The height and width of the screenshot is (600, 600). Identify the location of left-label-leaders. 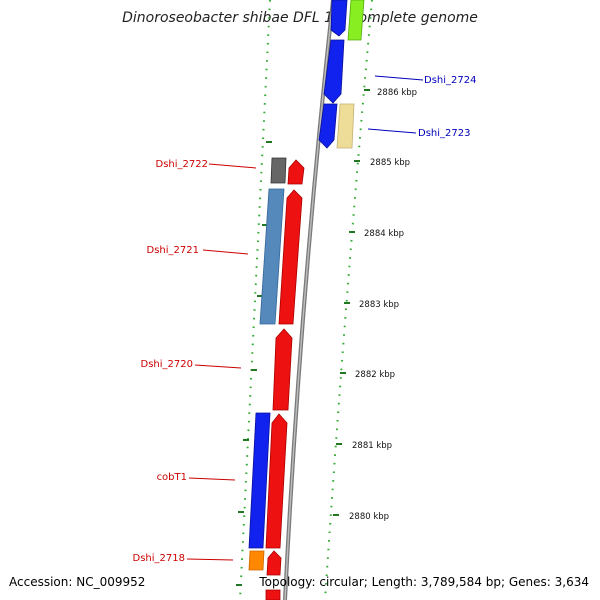
(221, 362).